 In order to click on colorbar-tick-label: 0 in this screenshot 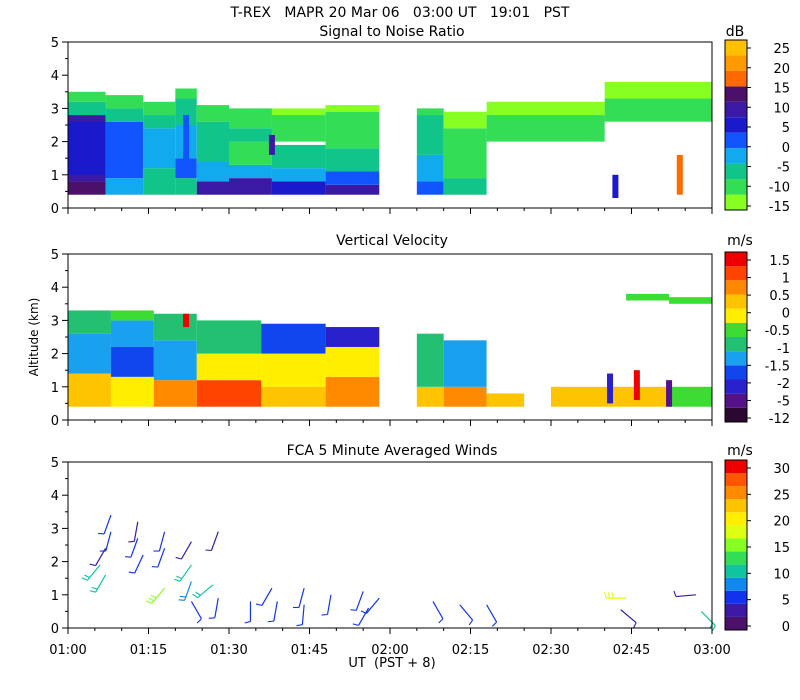, I will do `click(786, 627)`.